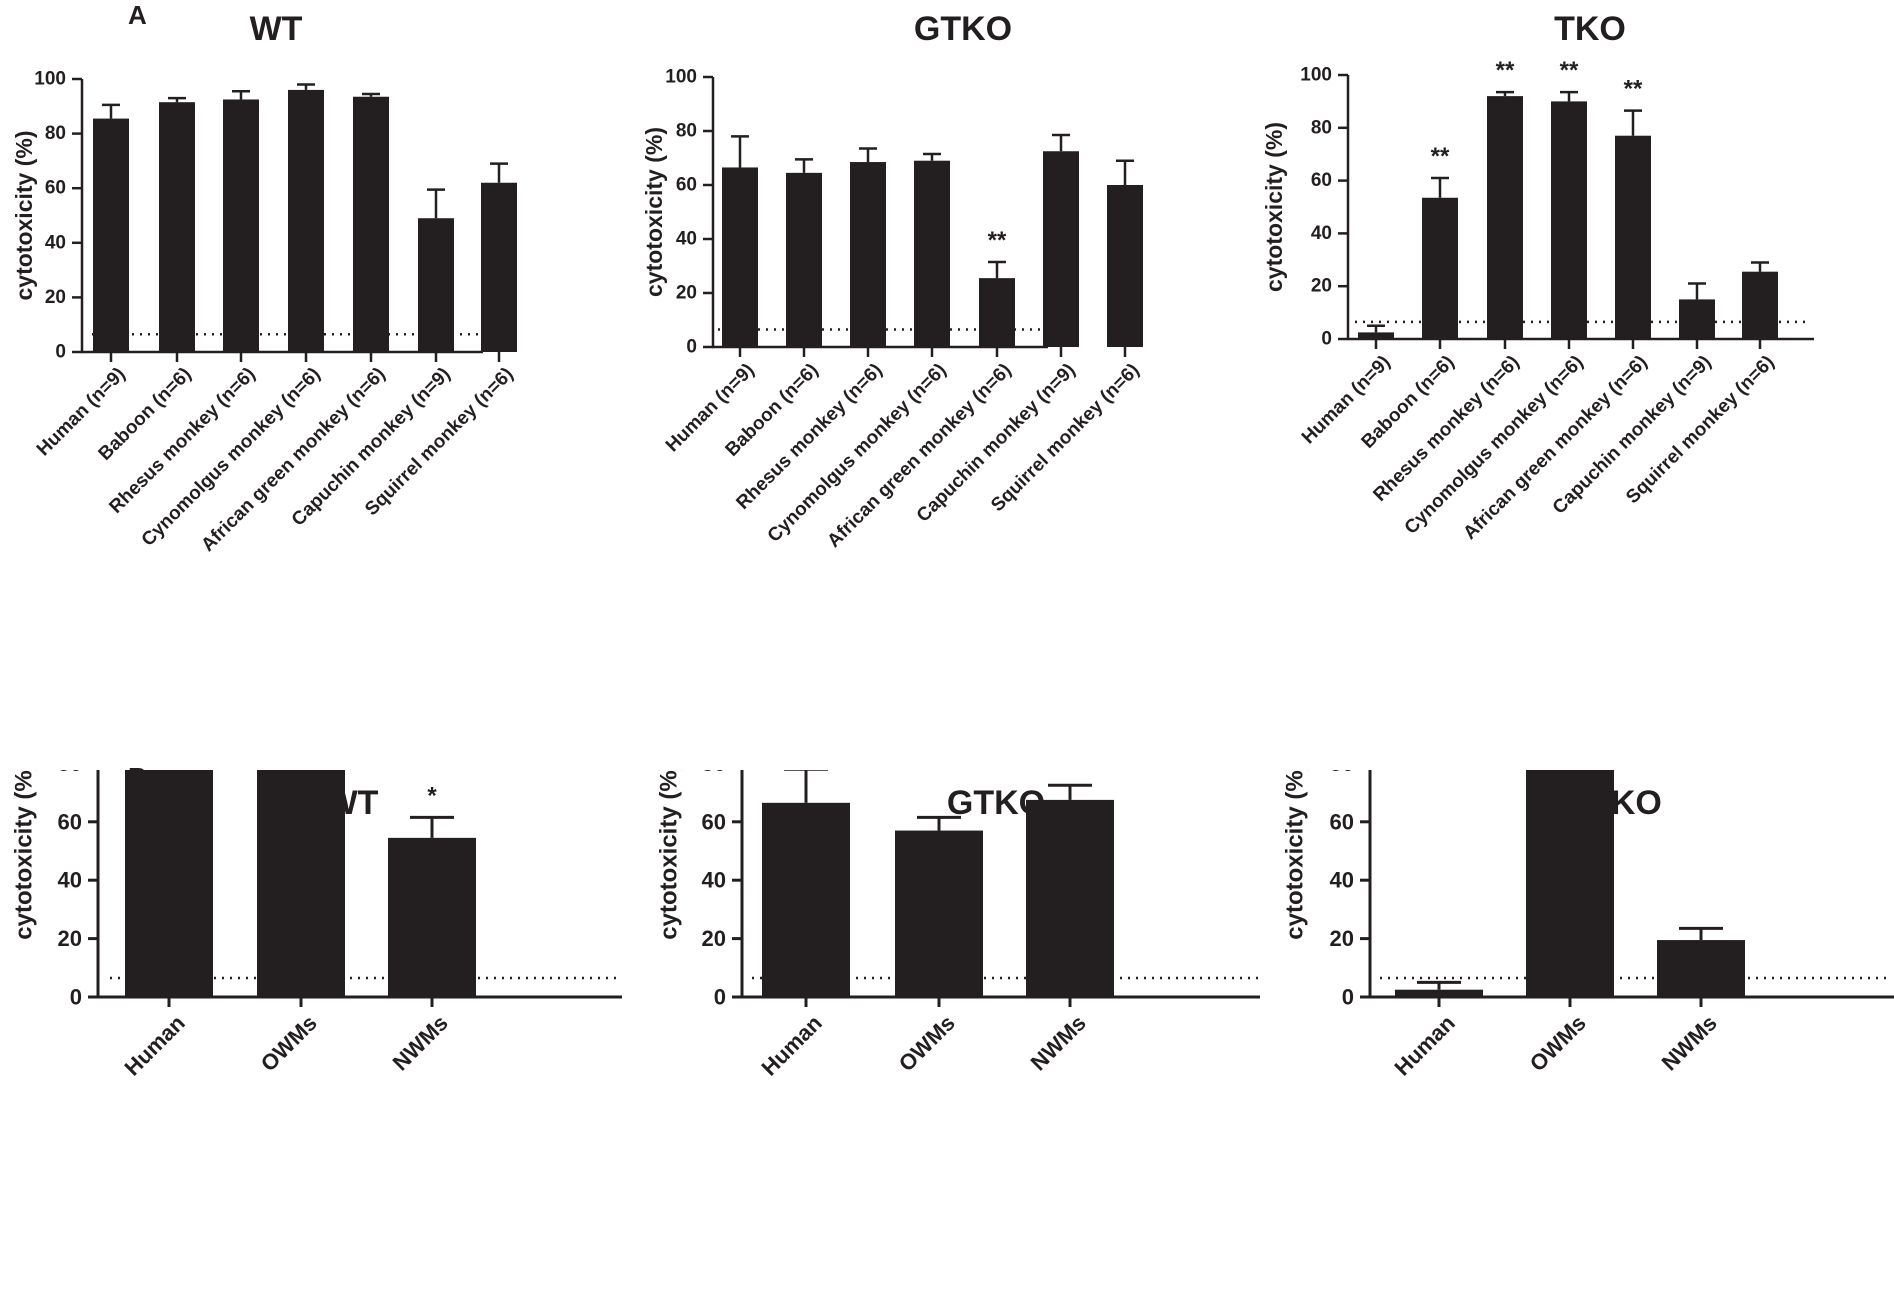  What do you see at coordinates (276, 29) in the screenshot?
I see `chart-title-a-wt: WT` at bounding box center [276, 29].